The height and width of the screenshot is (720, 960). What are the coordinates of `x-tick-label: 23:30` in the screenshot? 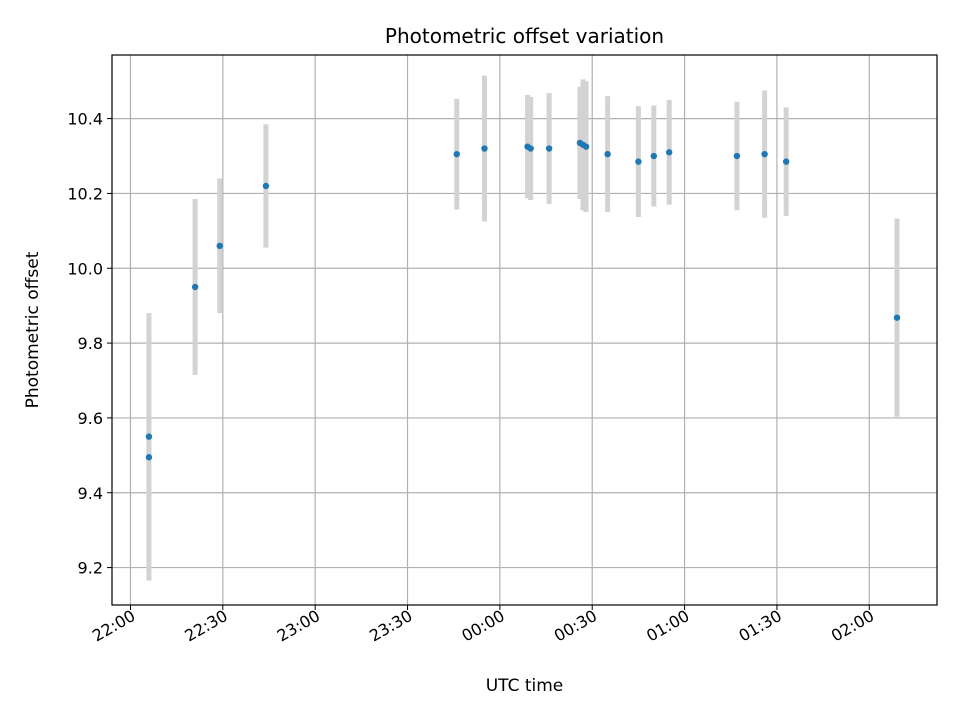 It's located at (390, 626).